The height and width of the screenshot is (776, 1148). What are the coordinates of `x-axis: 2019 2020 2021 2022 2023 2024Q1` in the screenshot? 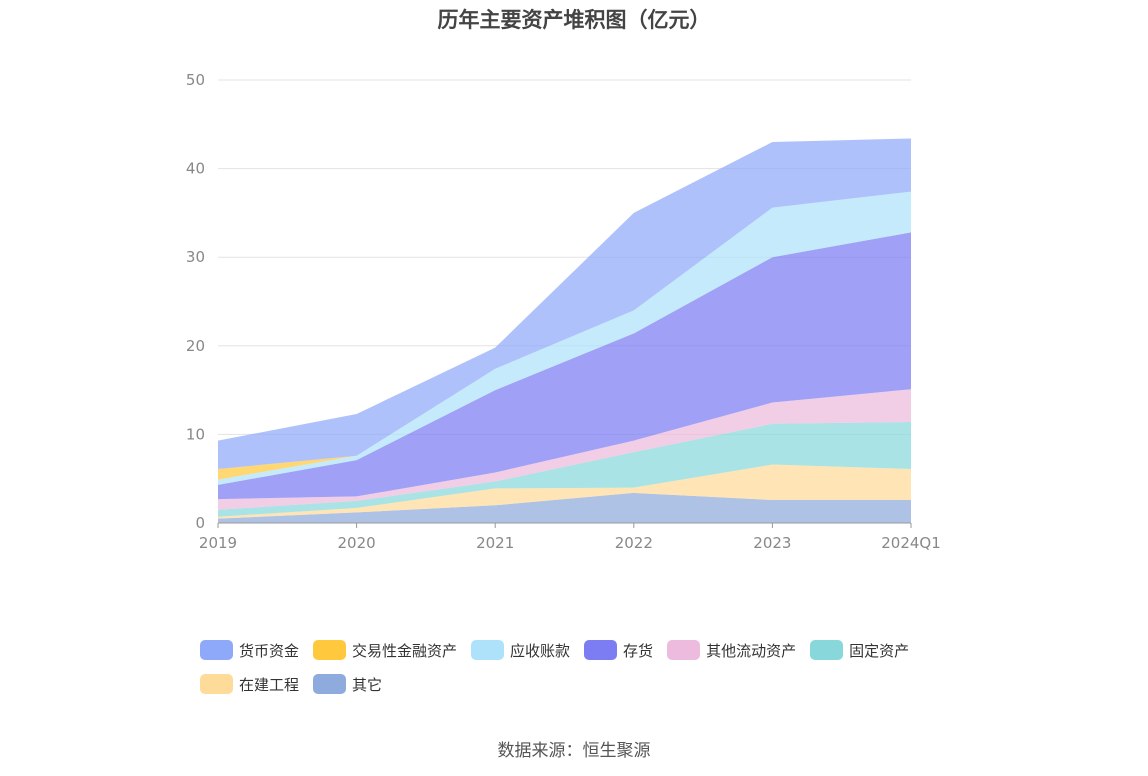 It's located at (570, 537).